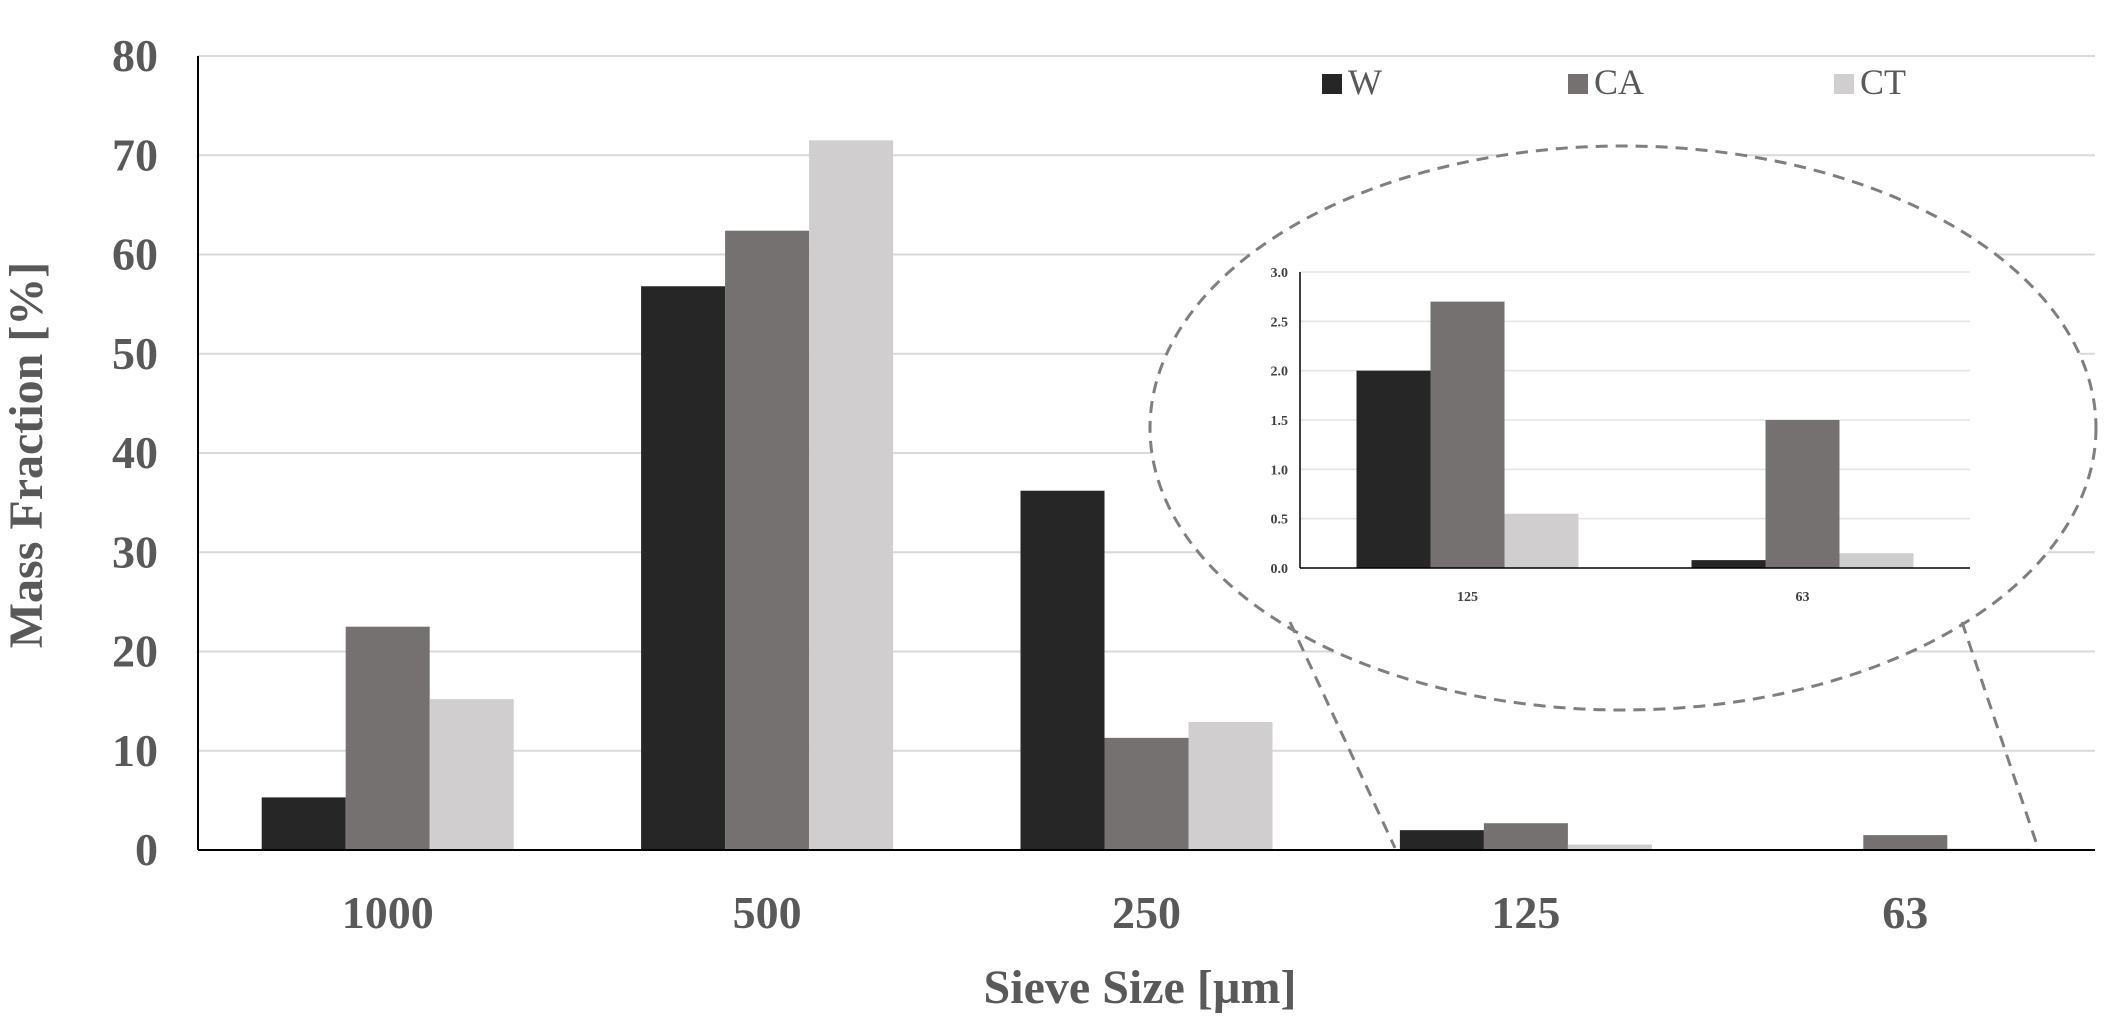 The width and height of the screenshot is (2119, 1023). Describe the element at coordinates (1280, 470) in the screenshot. I see `inset-y-tick-label: 1.0` at that location.